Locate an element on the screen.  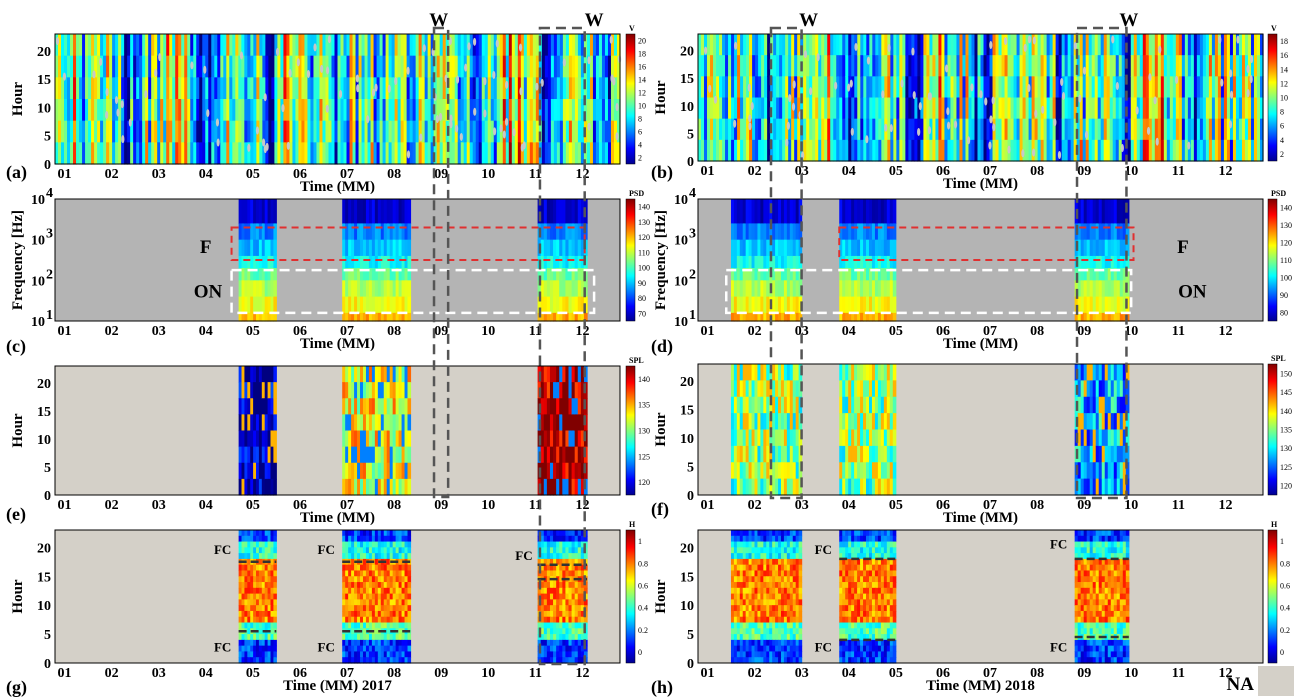
data-segment is located at coordinates (257, 431).